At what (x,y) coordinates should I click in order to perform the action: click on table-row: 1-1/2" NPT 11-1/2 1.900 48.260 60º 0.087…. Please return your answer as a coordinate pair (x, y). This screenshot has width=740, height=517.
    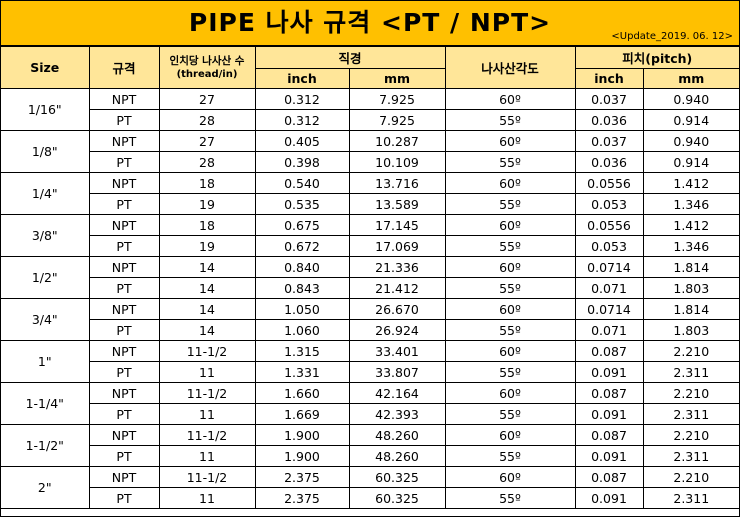
    Looking at the image, I should click on (370, 445).